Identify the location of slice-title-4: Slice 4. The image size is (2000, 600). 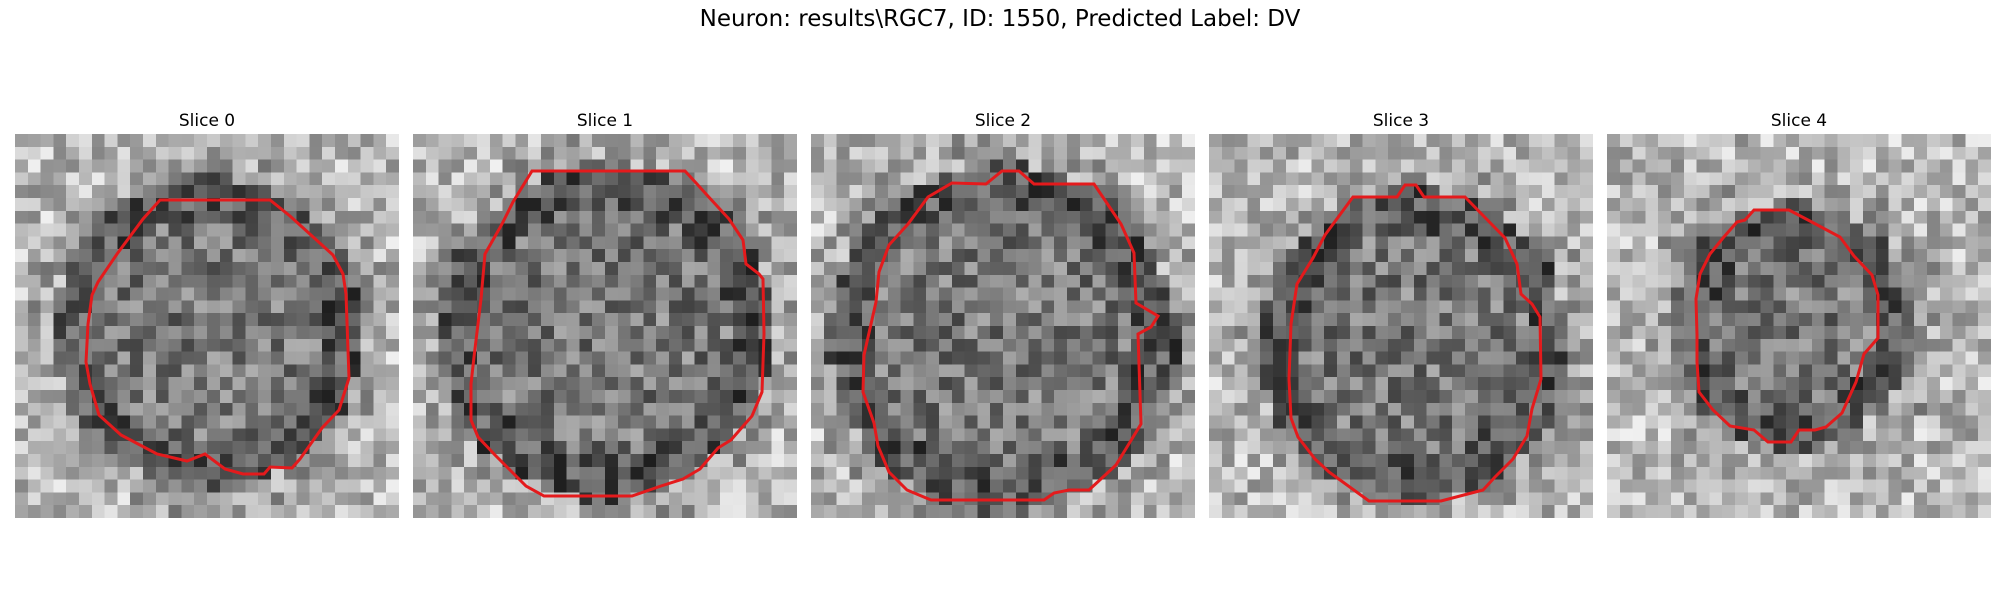
(1799, 121).